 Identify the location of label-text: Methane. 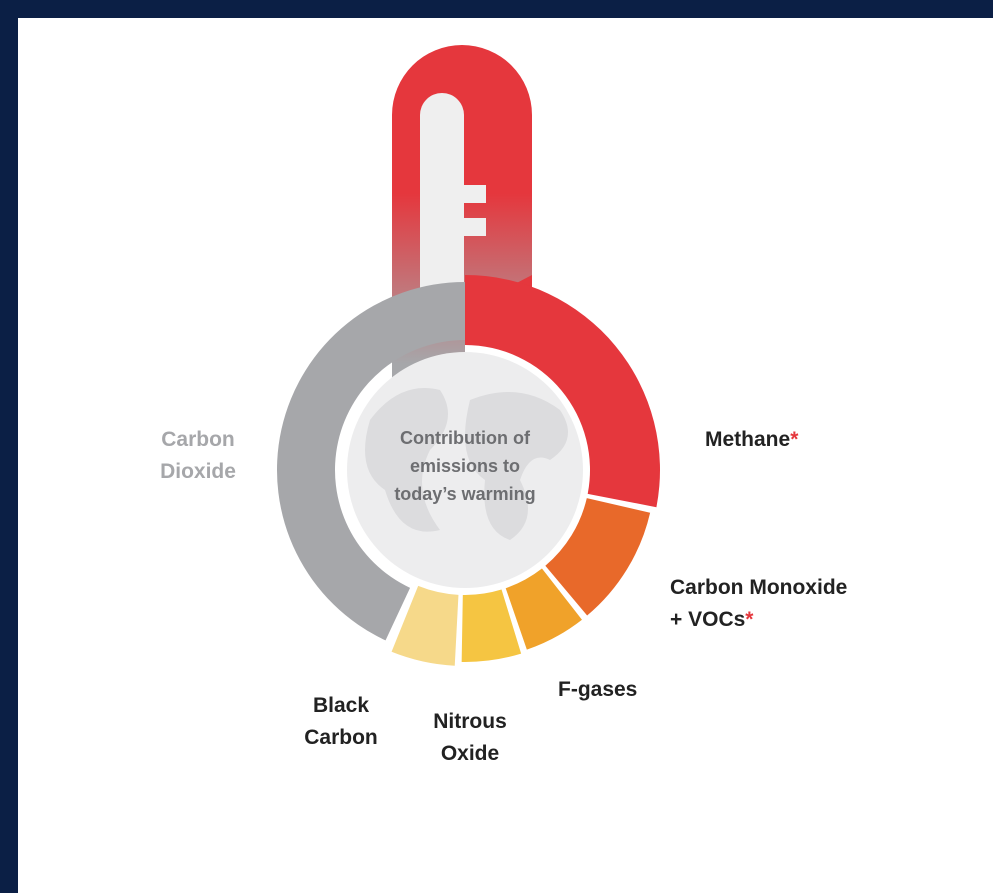
(747, 439).